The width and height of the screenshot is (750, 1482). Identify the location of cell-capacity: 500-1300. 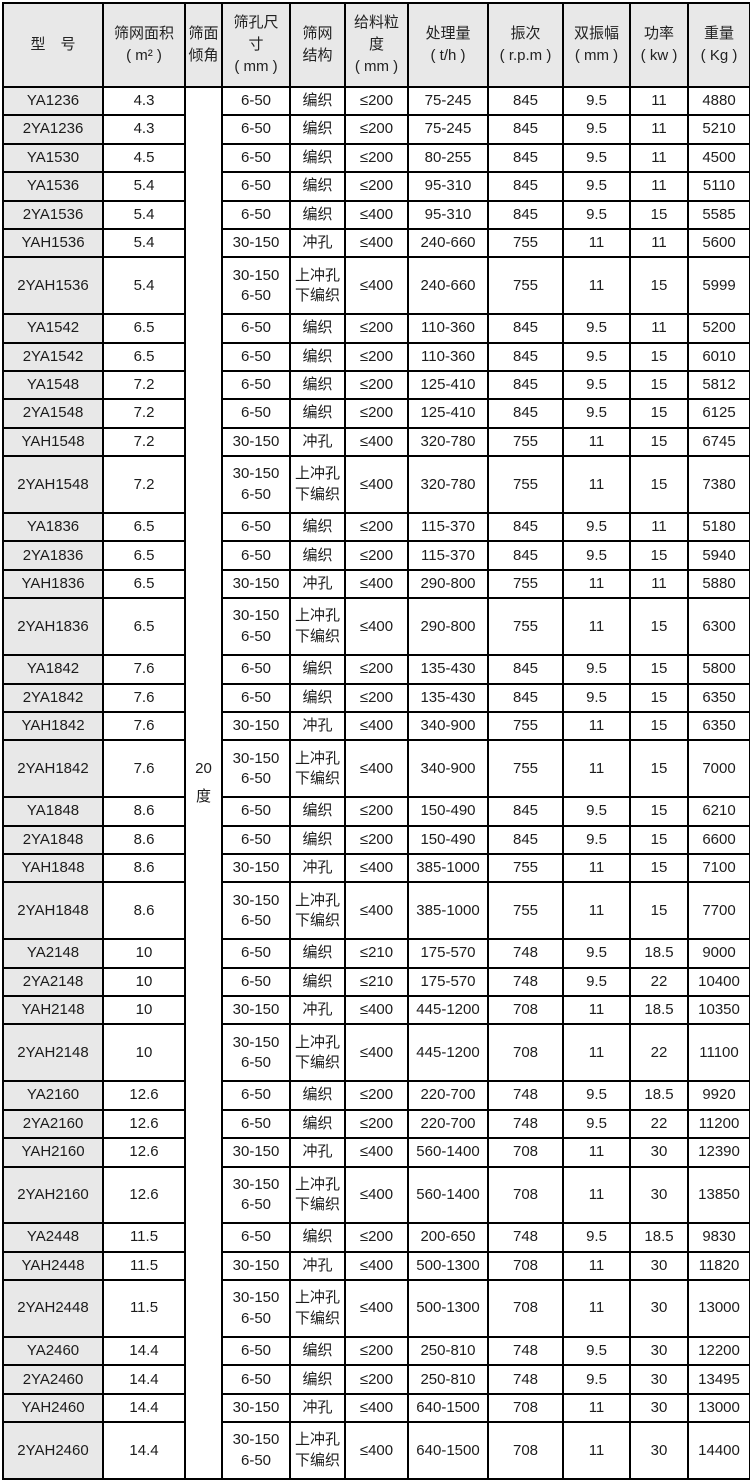
(448, 1309).